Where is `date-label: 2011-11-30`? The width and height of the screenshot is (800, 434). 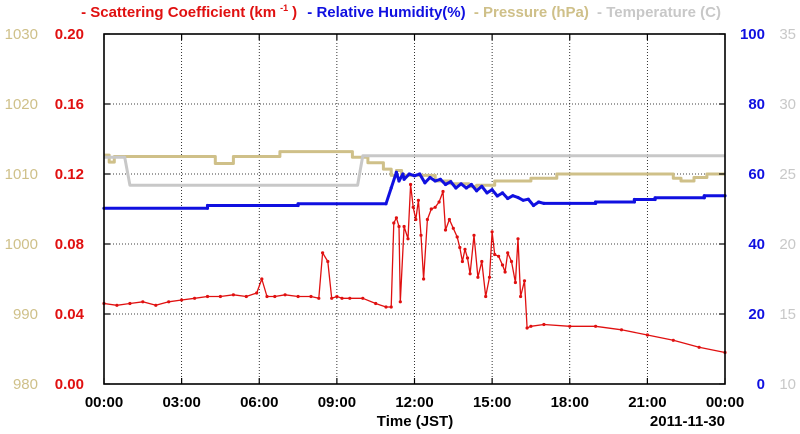
date-label: 2011-11-30 is located at coordinates (687, 421).